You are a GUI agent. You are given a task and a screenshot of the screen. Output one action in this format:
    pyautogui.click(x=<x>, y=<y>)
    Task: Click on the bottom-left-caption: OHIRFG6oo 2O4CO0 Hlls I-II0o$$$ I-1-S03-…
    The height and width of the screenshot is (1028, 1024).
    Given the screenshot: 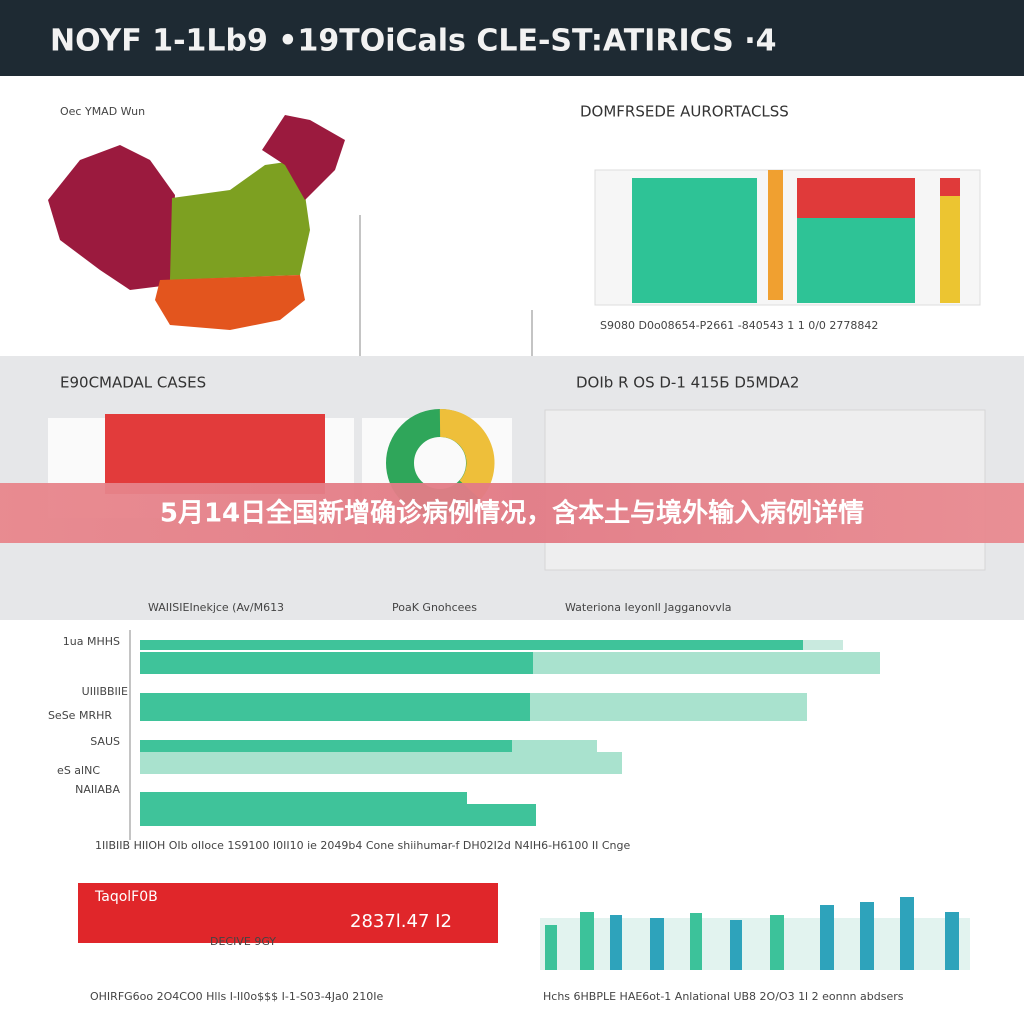 What is the action you would take?
    pyautogui.click(x=236, y=996)
    